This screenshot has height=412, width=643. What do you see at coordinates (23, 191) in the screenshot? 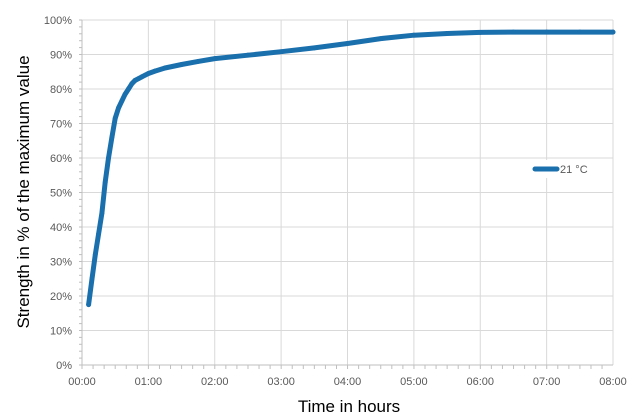
I see `y-axis-title: Strength in % of the maximum value` at bounding box center [23, 191].